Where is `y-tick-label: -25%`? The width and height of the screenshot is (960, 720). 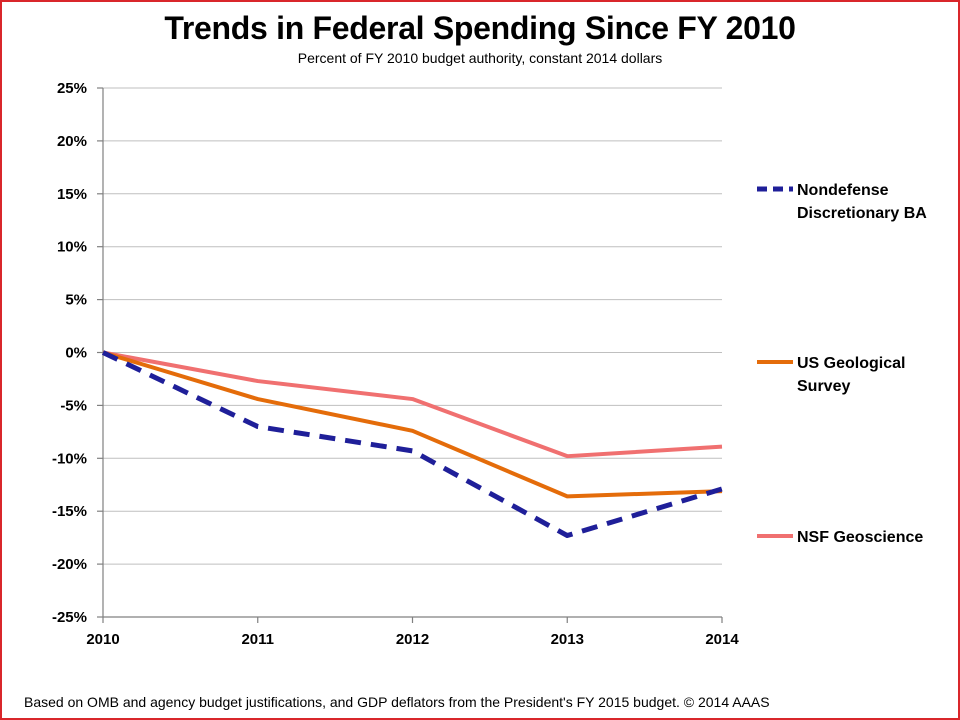 y-tick-label: -25% is located at coordinates (69, 617).